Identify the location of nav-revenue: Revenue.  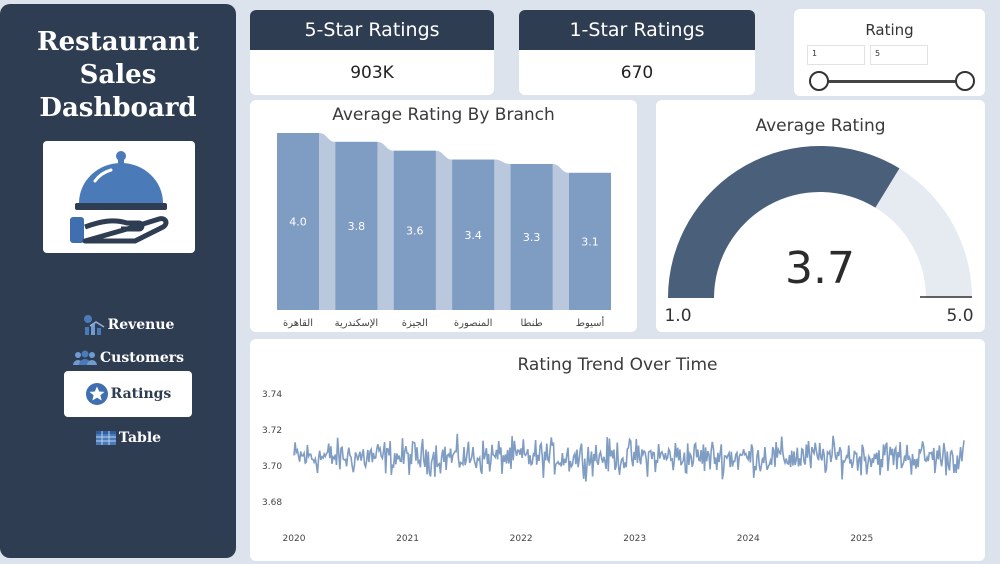
(128, 325).